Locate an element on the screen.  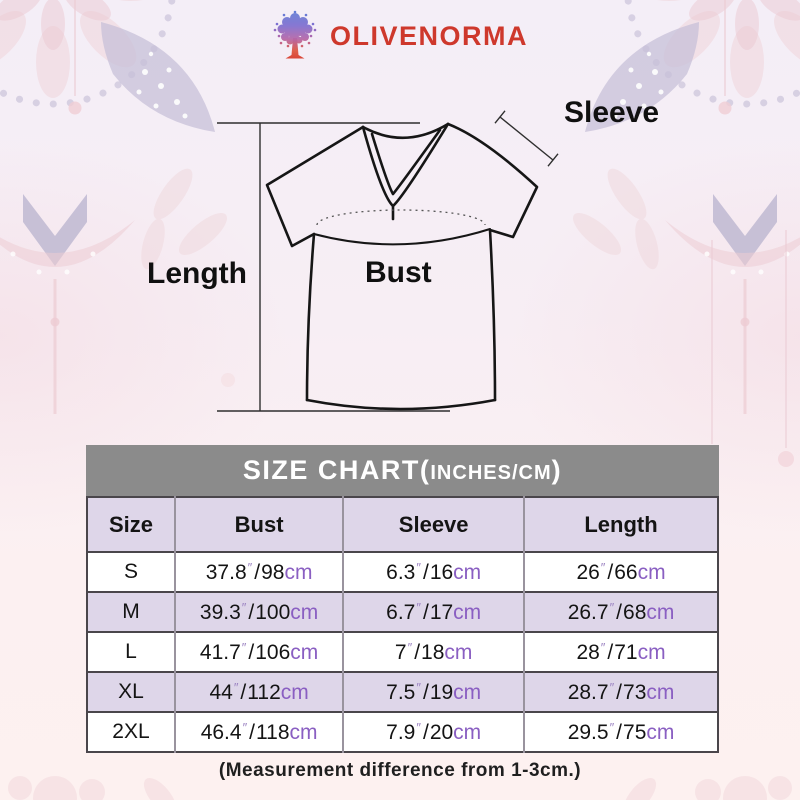
measurement-note: (Measurement difference from 1-3cm.) is located at coordinates (400, 770).